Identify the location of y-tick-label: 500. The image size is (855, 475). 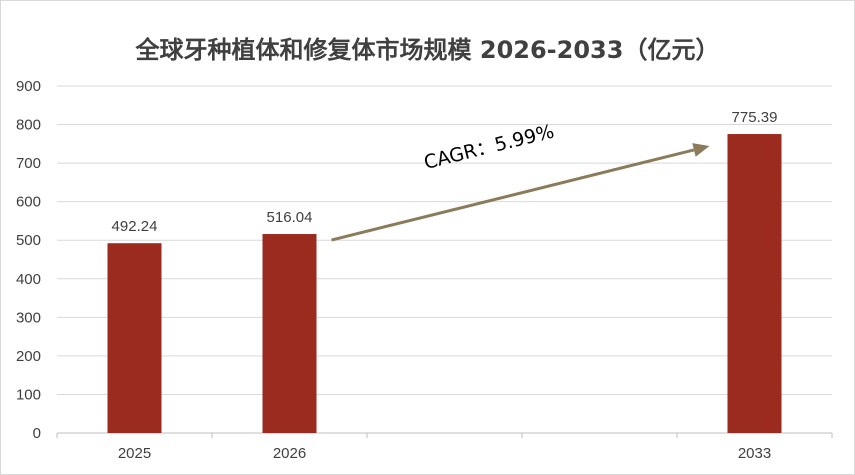
(28, 240).